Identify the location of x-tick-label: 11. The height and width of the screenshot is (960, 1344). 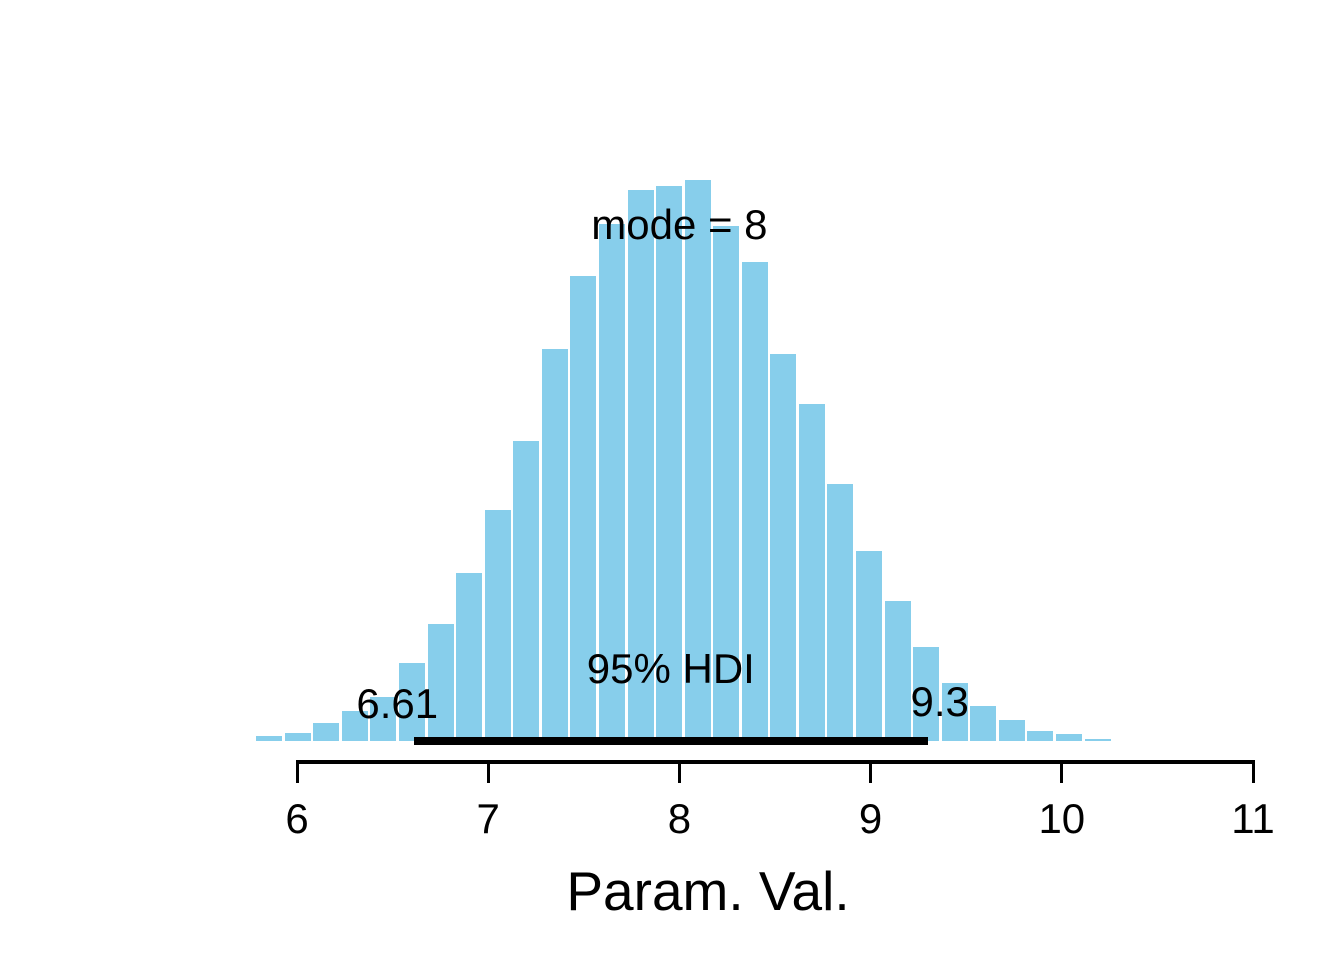
(1253, 818).